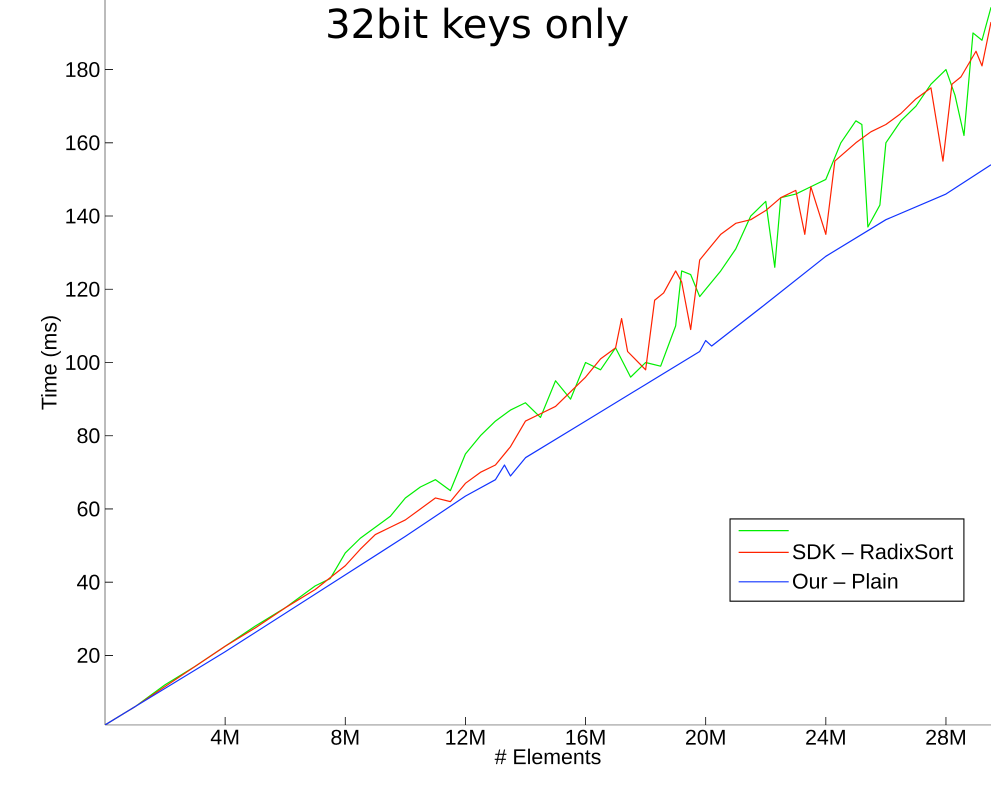  What do you see at coordinates (547, 756) in the screenshot?
I see `x-axis-title: # Elements` at bounding box center [547, 756].